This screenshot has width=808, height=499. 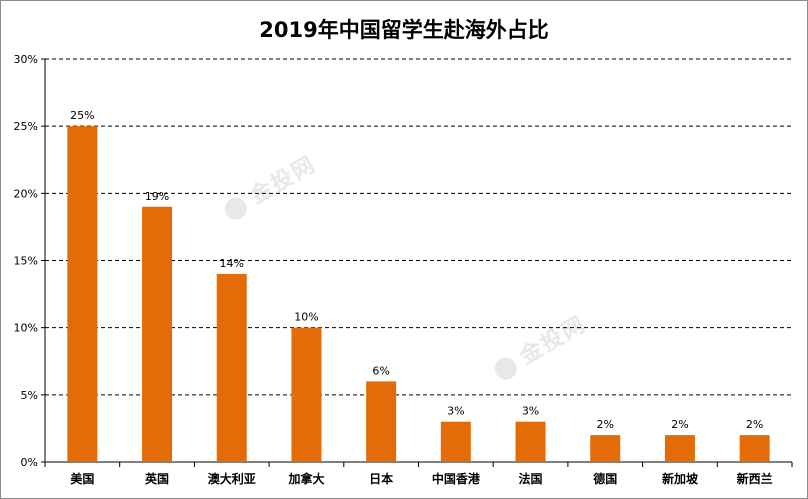 What do you see at coordinates (404, 30) in the screenshot?
I see `chart-title: 2019年中国留学生赴海外占比` at bounding box center [404, 30].